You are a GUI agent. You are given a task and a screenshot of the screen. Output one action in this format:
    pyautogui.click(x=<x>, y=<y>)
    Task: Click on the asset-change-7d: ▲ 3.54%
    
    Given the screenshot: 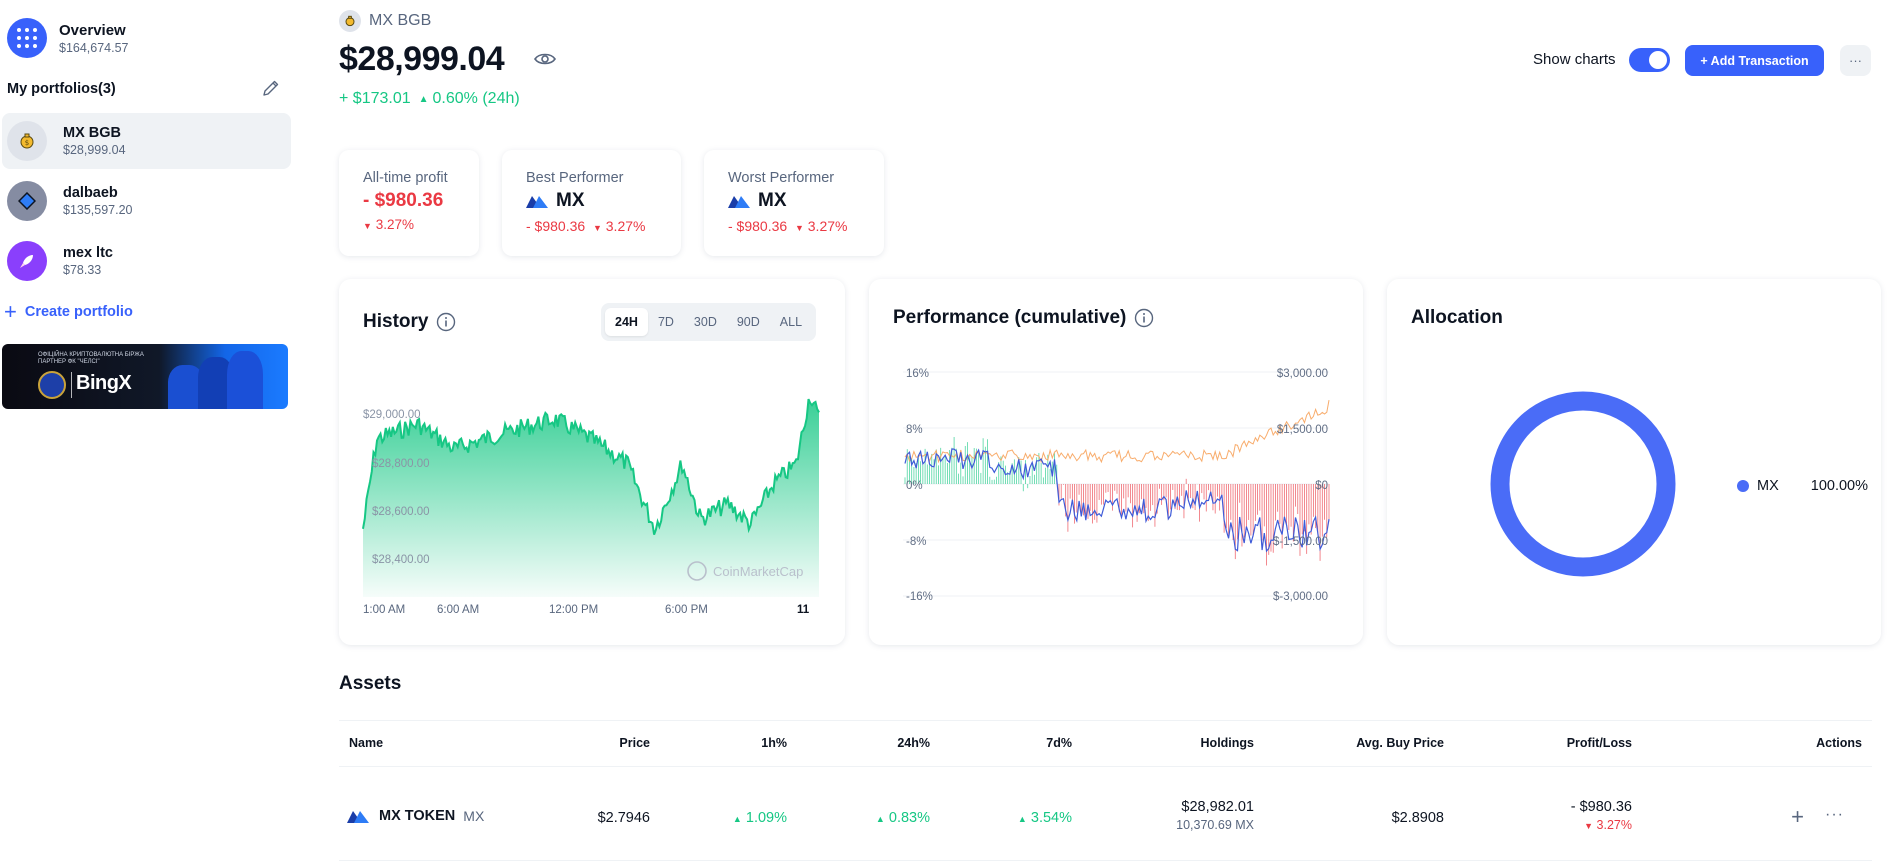 What is the action you would take?
    pyautogui.click(x=1044, y=818)
    